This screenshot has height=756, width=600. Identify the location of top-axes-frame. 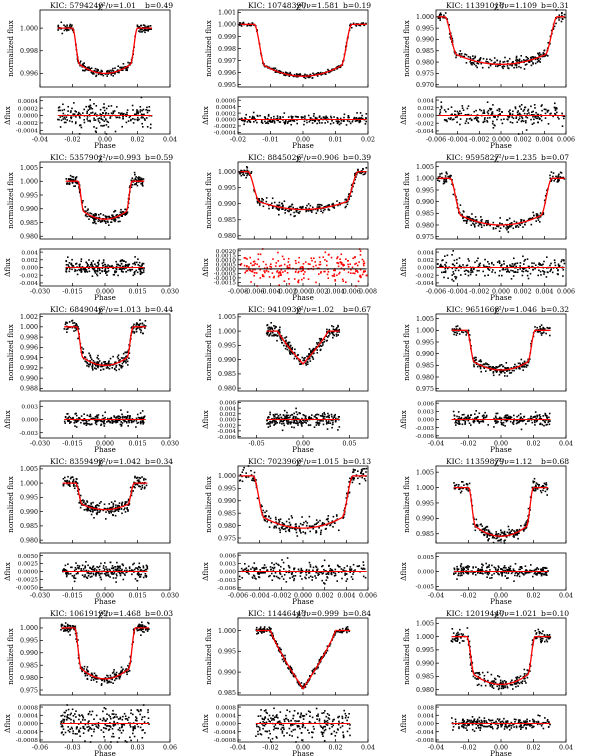
(501, 48).